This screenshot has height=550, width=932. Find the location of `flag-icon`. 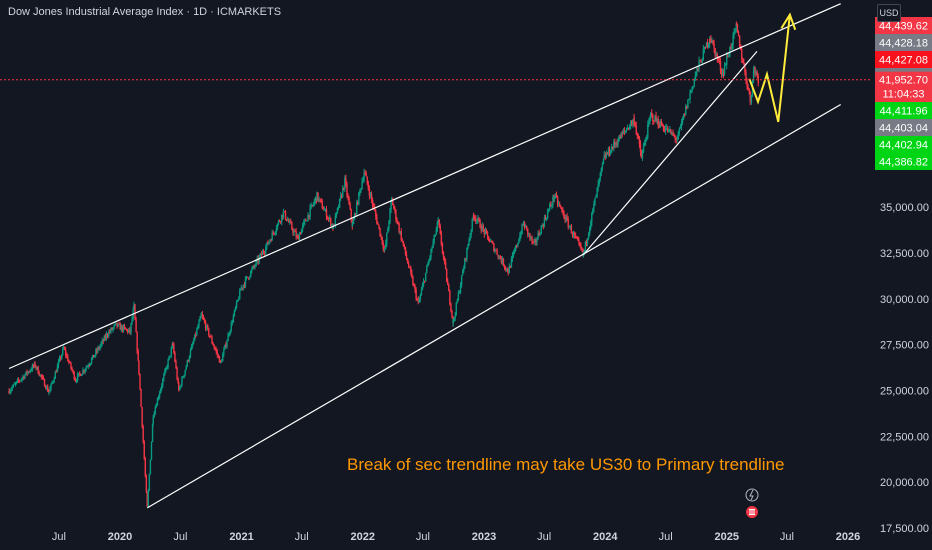

flag-icon is located at coordinates (752, 512).